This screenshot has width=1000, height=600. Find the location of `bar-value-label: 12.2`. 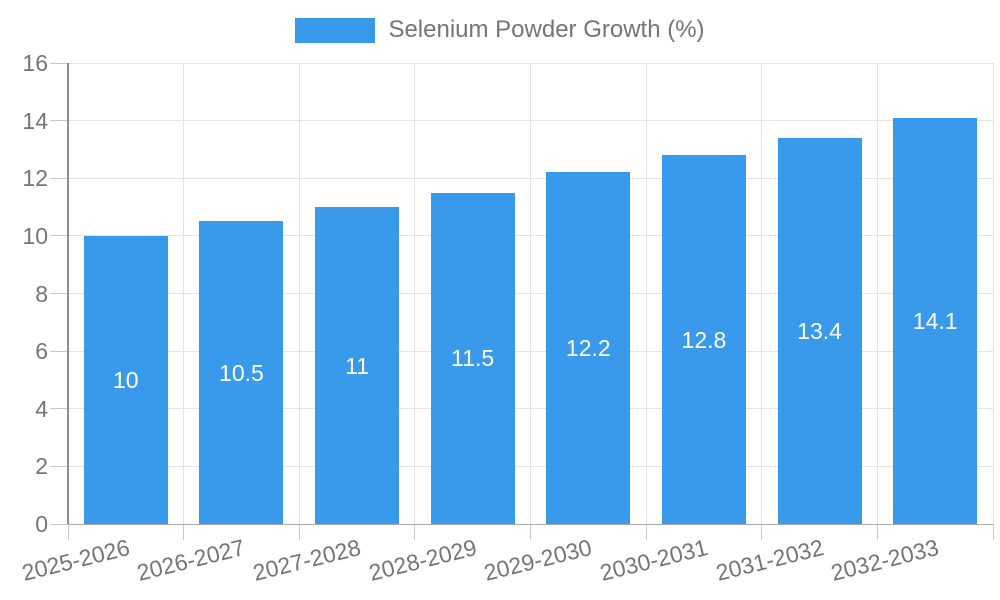

bar-value-label: 12.2 is located at coordinates (588, 348).